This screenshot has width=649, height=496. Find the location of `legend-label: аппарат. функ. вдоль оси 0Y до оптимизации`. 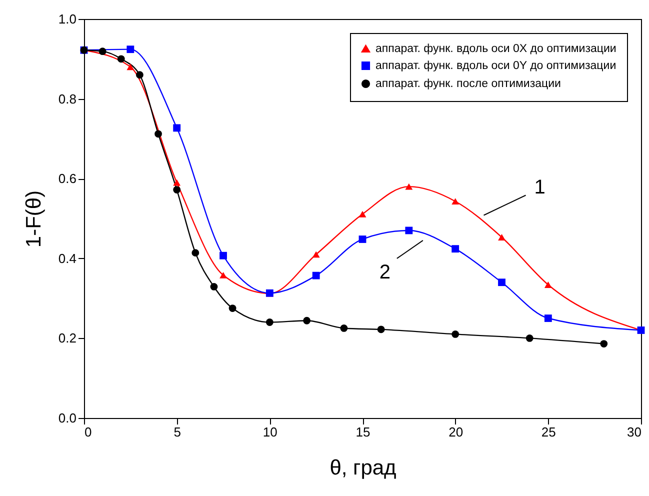

legend-label: аппарат. функ. вдоль оси 0Y до оптимизации is located at coordinates (496, 66).